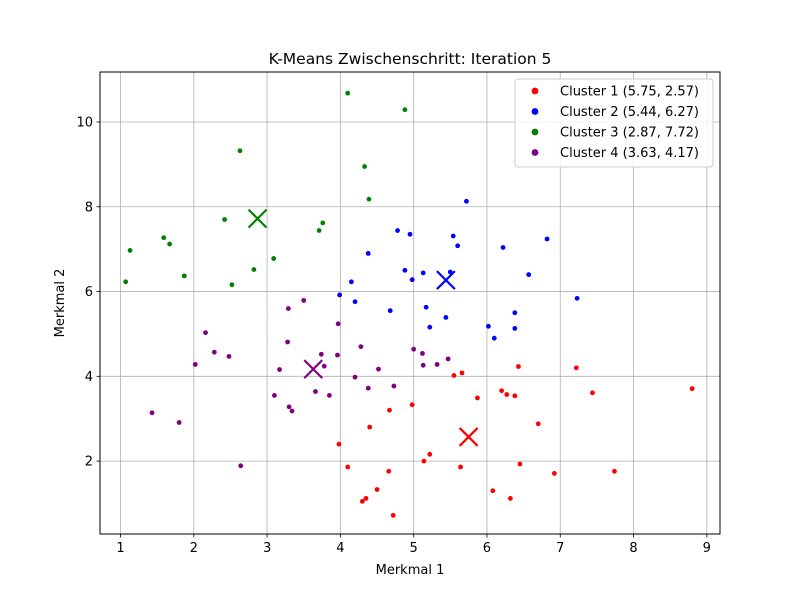 The height and width of the screenshot is (600, 800). I want to click on legend-box, so click(614, 123).